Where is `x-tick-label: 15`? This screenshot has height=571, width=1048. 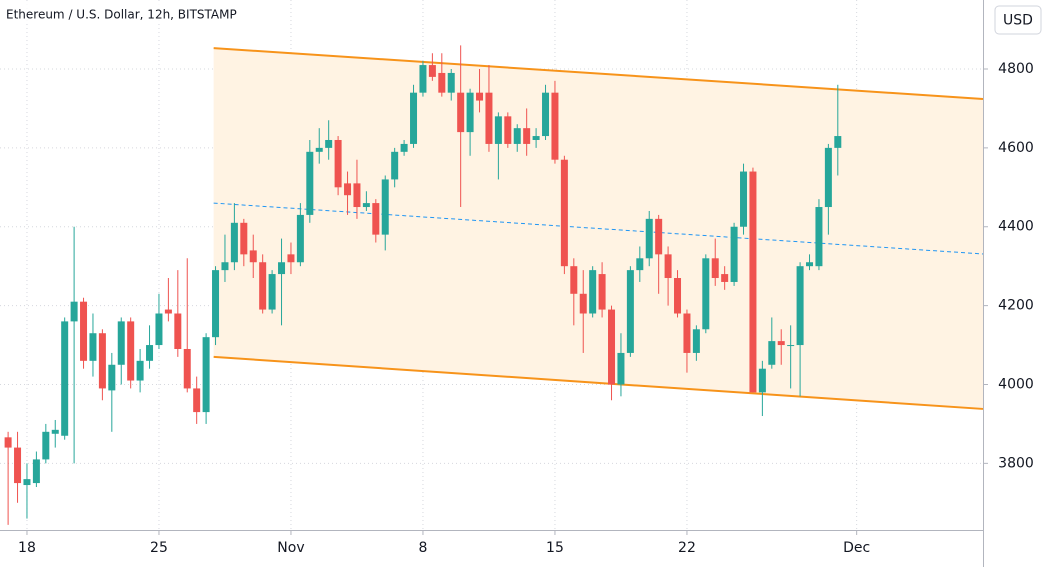 x-tick-label: 15 is located at coordinates (555, 548).